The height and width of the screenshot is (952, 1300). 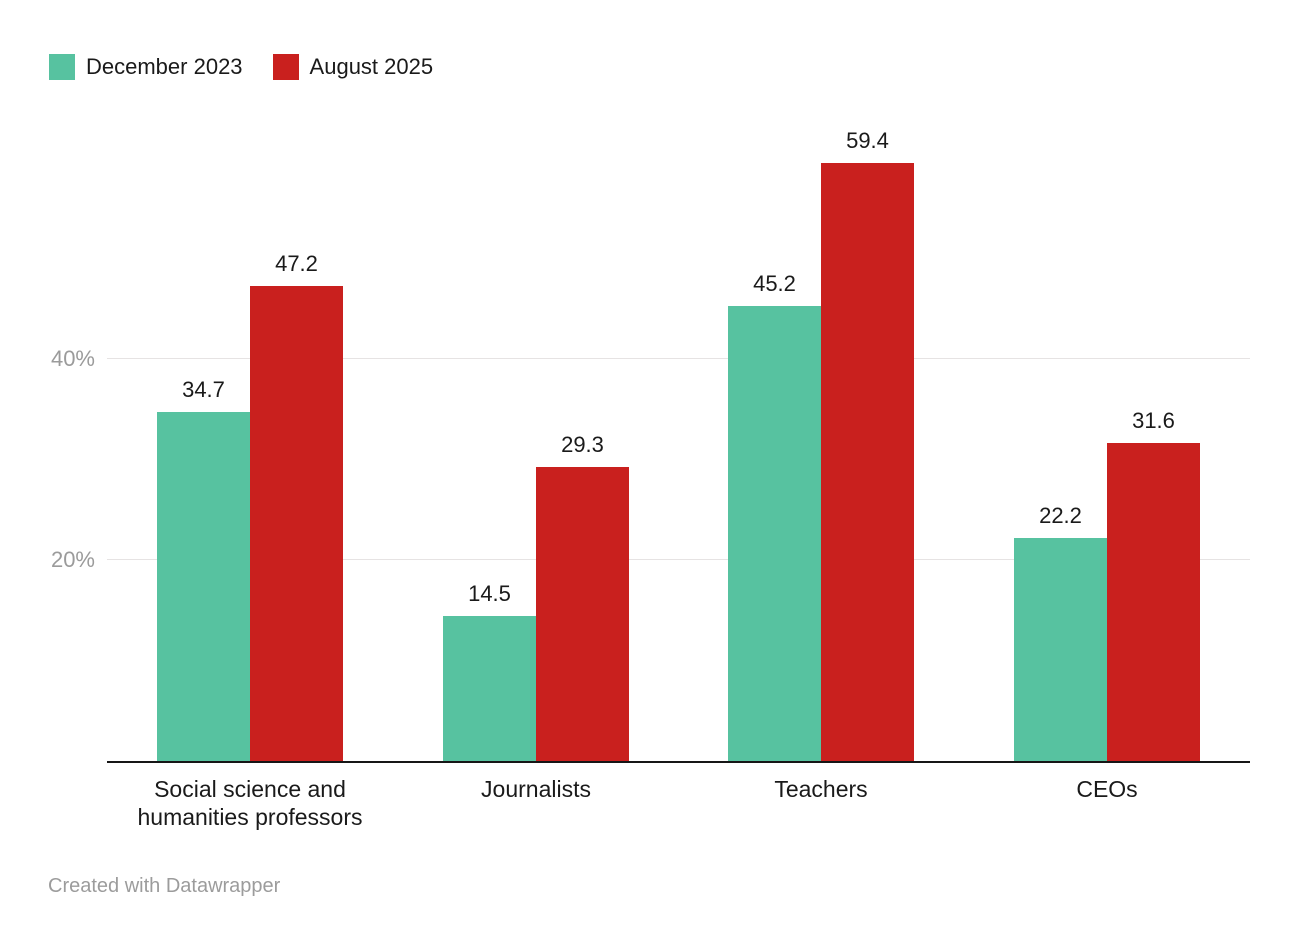 What do you see at coordinates (489, 593) in the screenshot?
I see `value-label-december-2023-journalists: 14.5` at bounding box center [489, 593].